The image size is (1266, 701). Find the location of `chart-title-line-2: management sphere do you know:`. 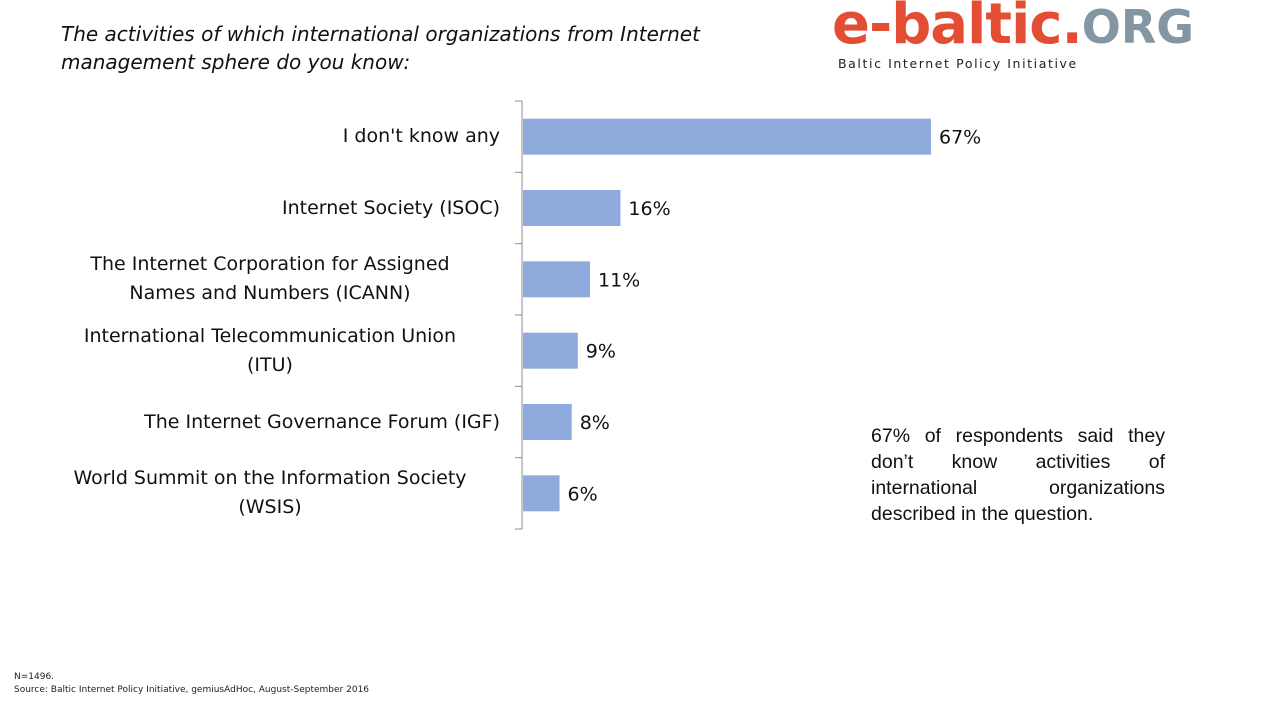

chart-title-line-2: management sphere do you know: is located at coordinates (236, 62).